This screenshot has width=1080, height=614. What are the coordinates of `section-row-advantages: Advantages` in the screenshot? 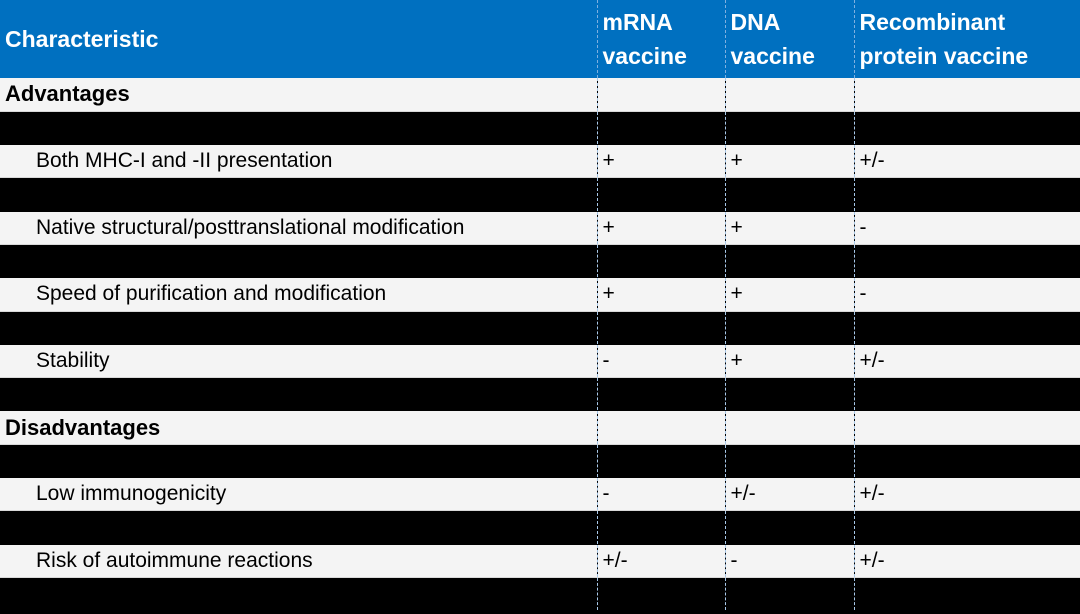 It's located at (540, 95).